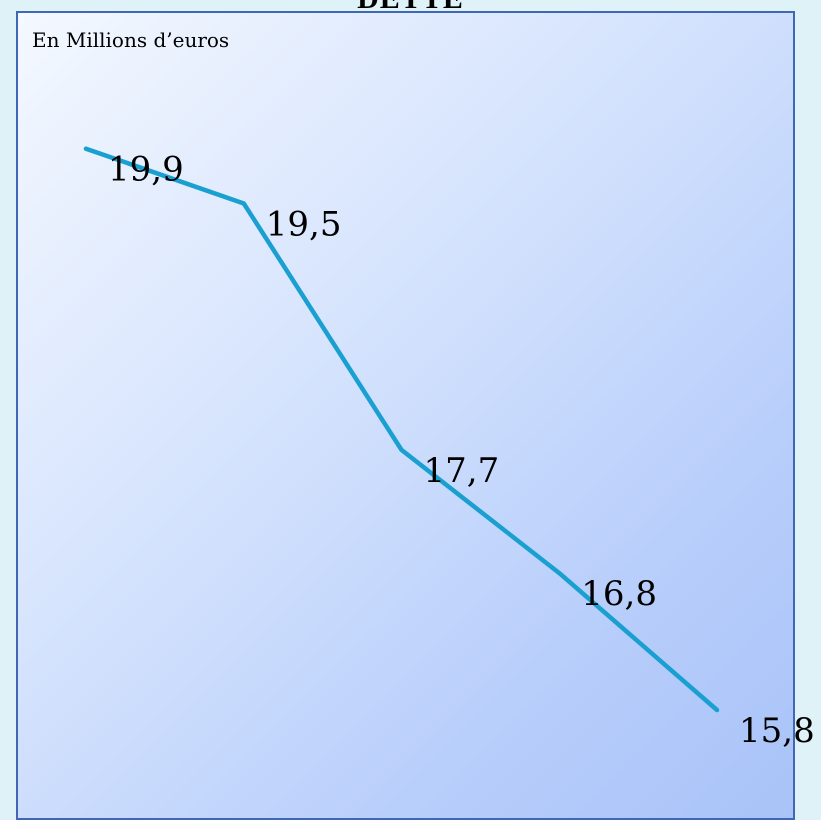 The image size is (821, 820). What do you see at coordinates (146, 170) in the screenshot?
I see `data-label: 19,9` at bounding box center [146, 170].